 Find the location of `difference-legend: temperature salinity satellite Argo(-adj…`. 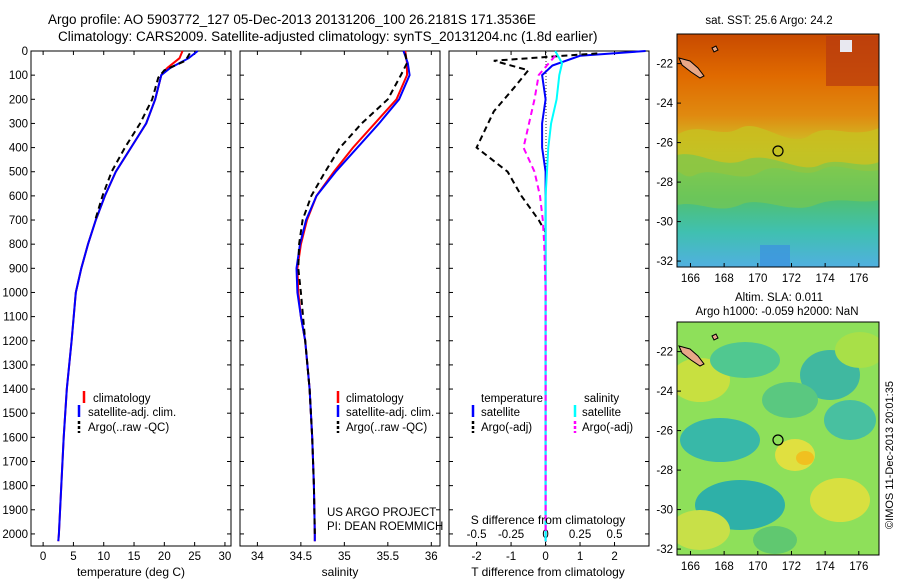

difference-legend: temperature salinity satellite Argo(-adj… is located at coordinates (552, 413).